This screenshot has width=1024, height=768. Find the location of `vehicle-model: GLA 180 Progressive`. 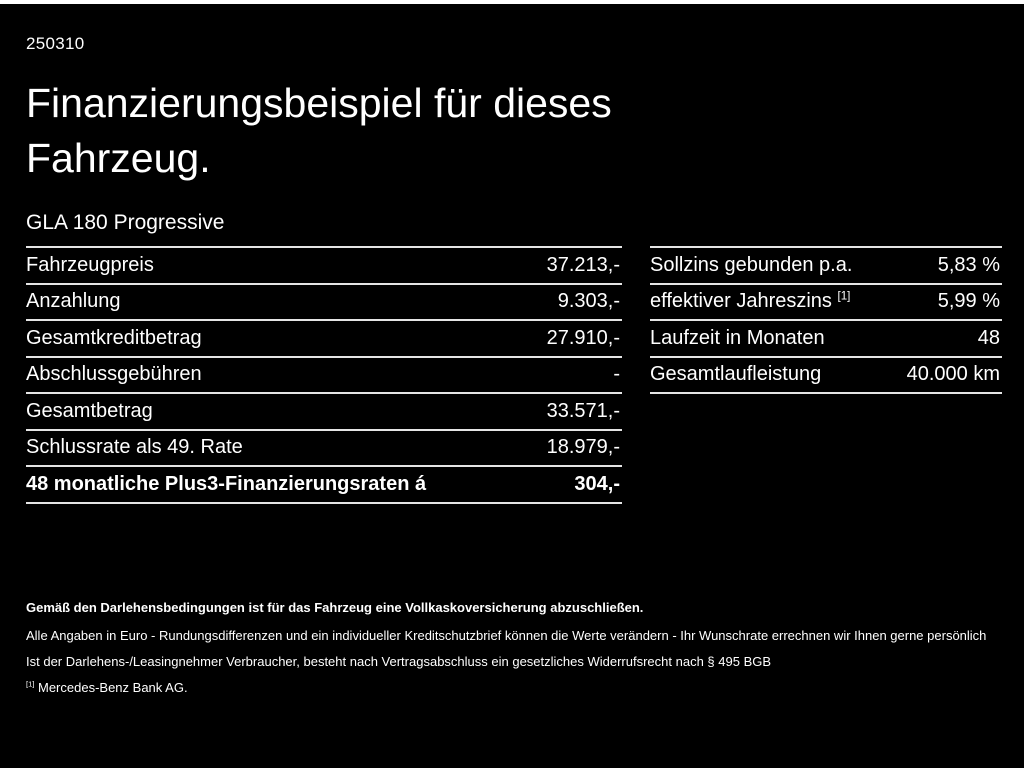

vehicle-model: GLA 180 Progressive is located at coordinates (125, 223).